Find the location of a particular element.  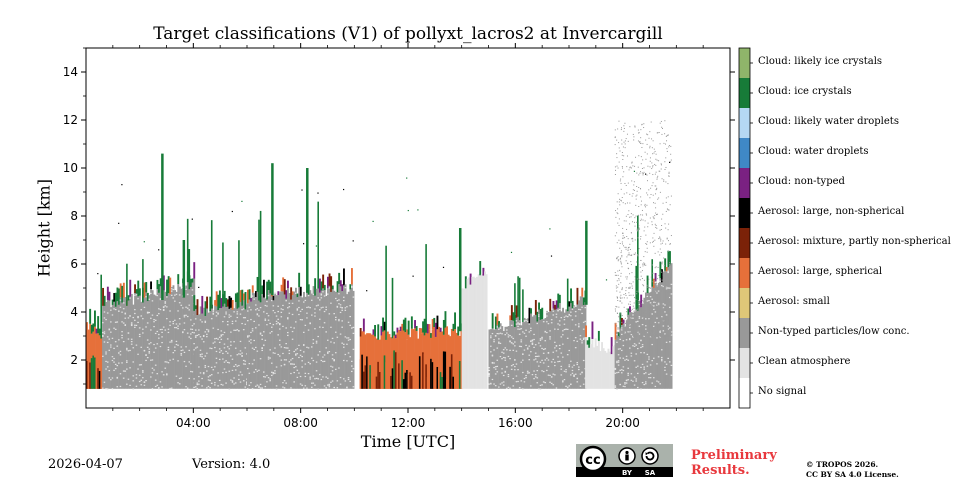

x-tick-label: 20:00 is located at coordinates (622, 423).